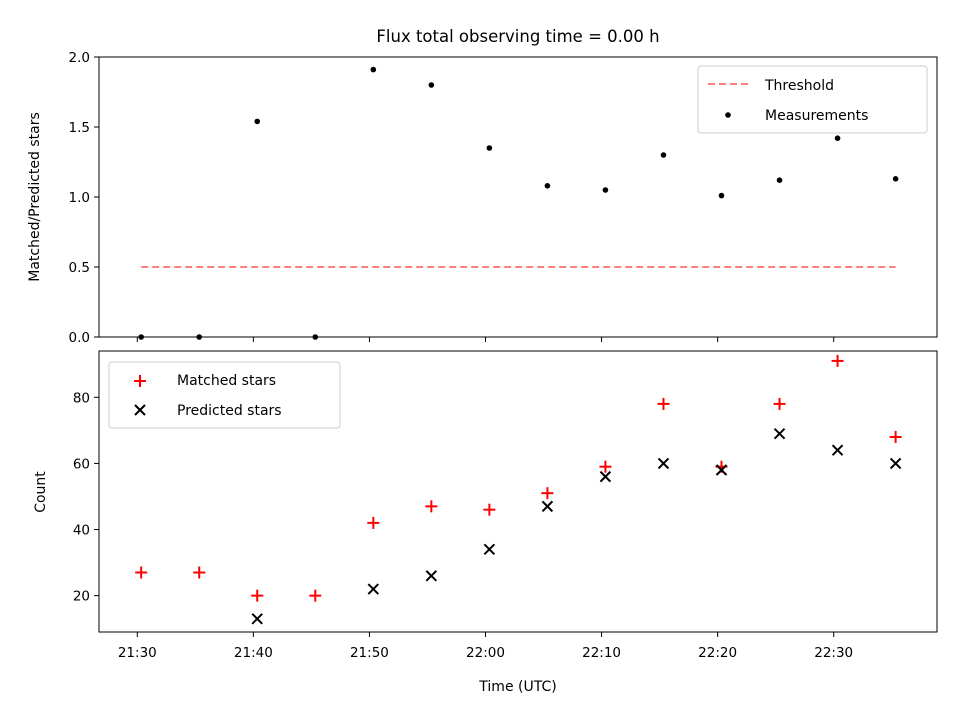  Describe the element at coordinates (601, 653) in the screenshot. I see `bottom-x-tick-label: 22:10` at that location.